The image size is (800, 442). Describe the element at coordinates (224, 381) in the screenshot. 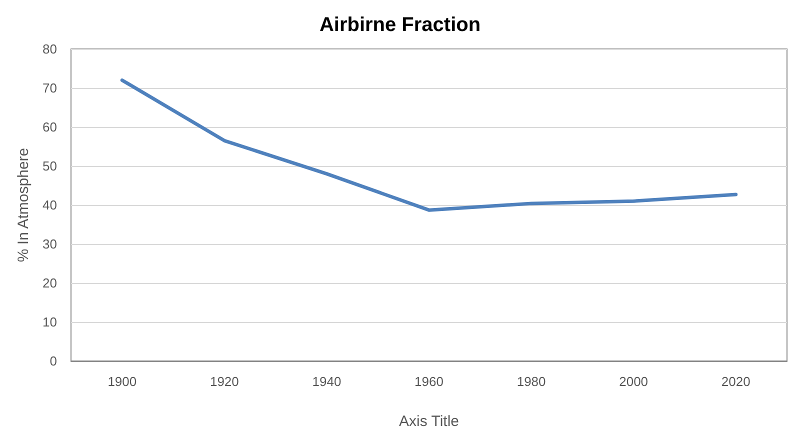

I see `x-tick-label: 1920` at that location.